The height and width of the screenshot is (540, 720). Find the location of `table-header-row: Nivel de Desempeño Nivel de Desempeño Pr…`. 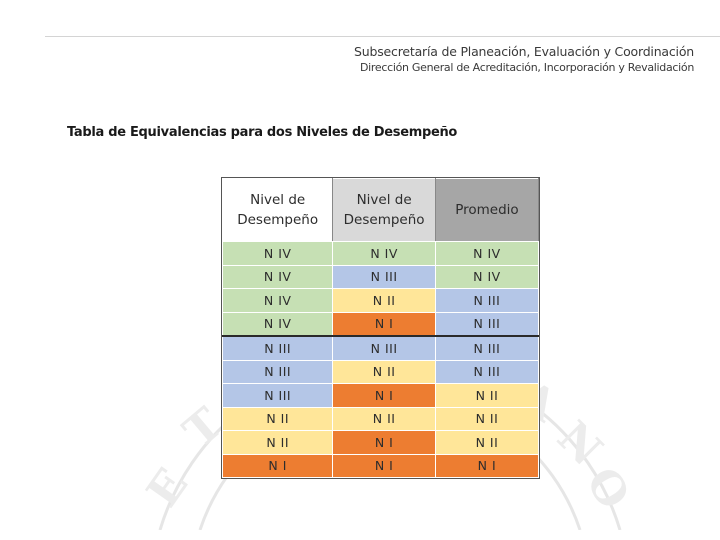

table-header-row: Nivel de Desempeño Nivel de Desempeño Pr… is located at coordinates (380, 210).